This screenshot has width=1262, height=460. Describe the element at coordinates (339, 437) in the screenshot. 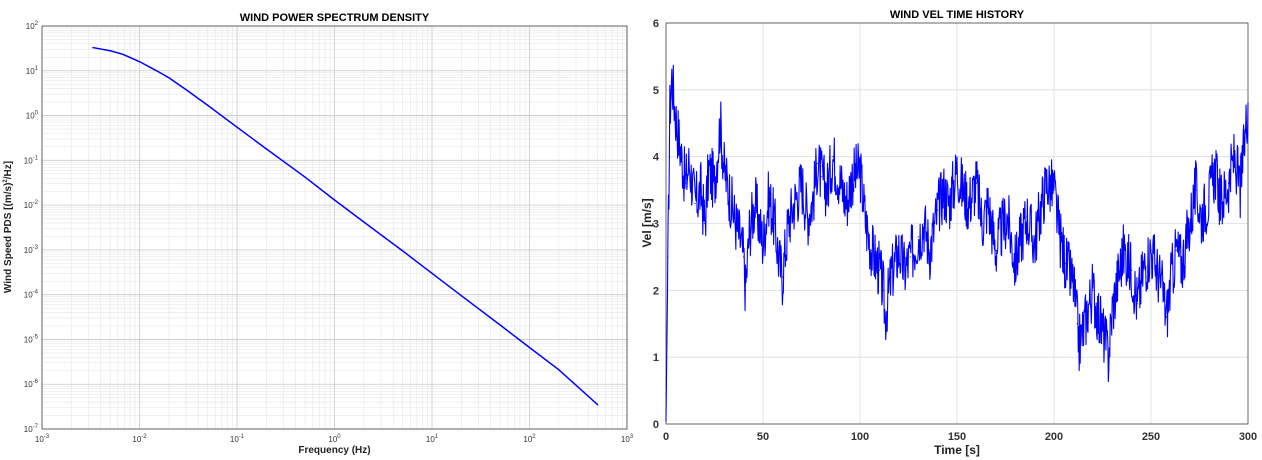

I see `psd-x-tick-exponent: 0` at that location.